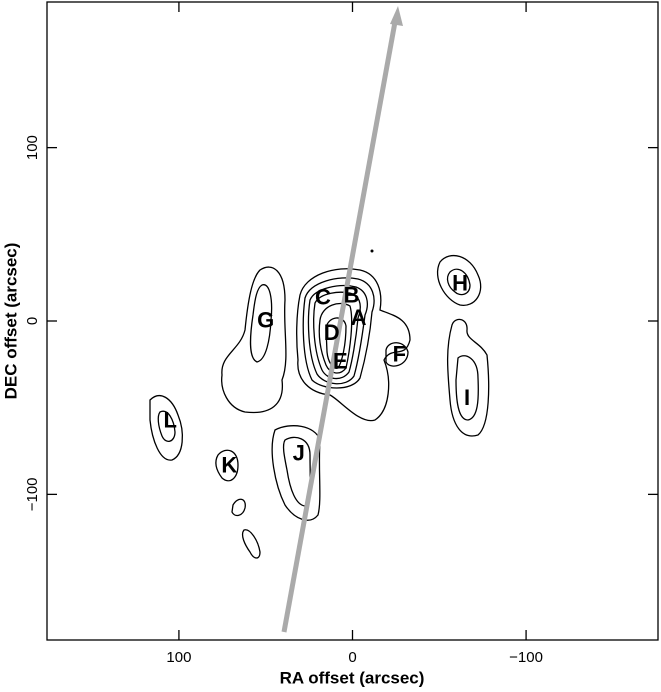 This screenshot has height=692, width=661. I want to click on source-label: B, so click(352, 295).